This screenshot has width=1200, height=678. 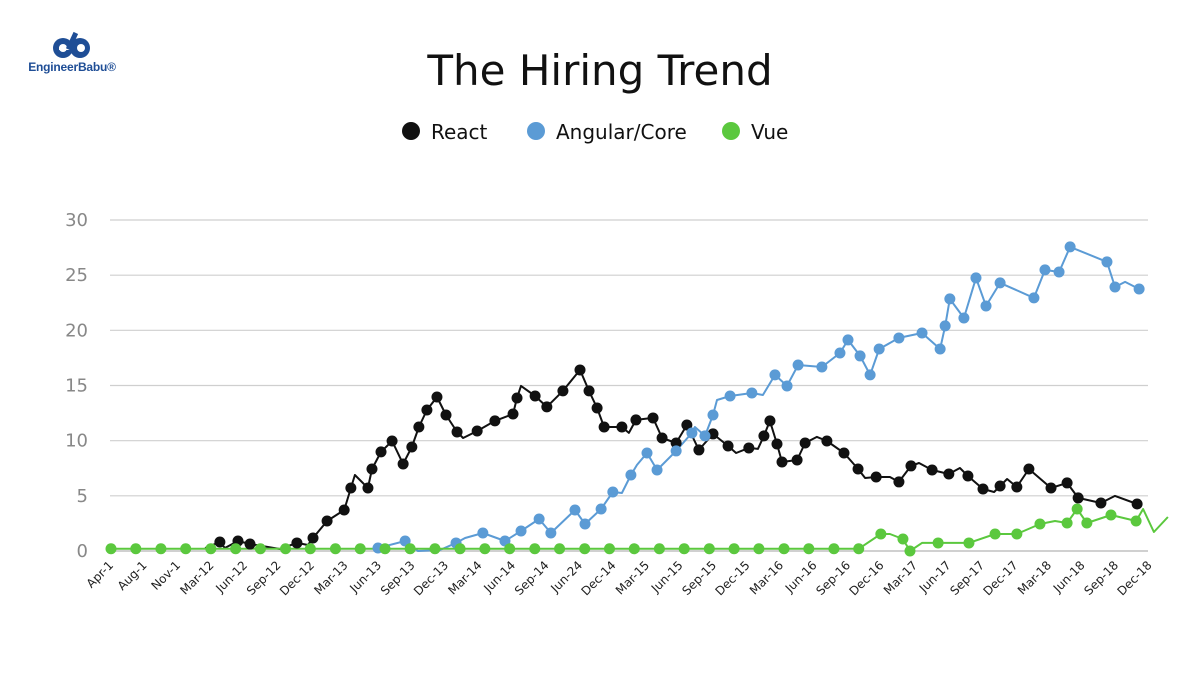 I want to click on x-tick-label: Mar-13, so click(x=330, y=577).